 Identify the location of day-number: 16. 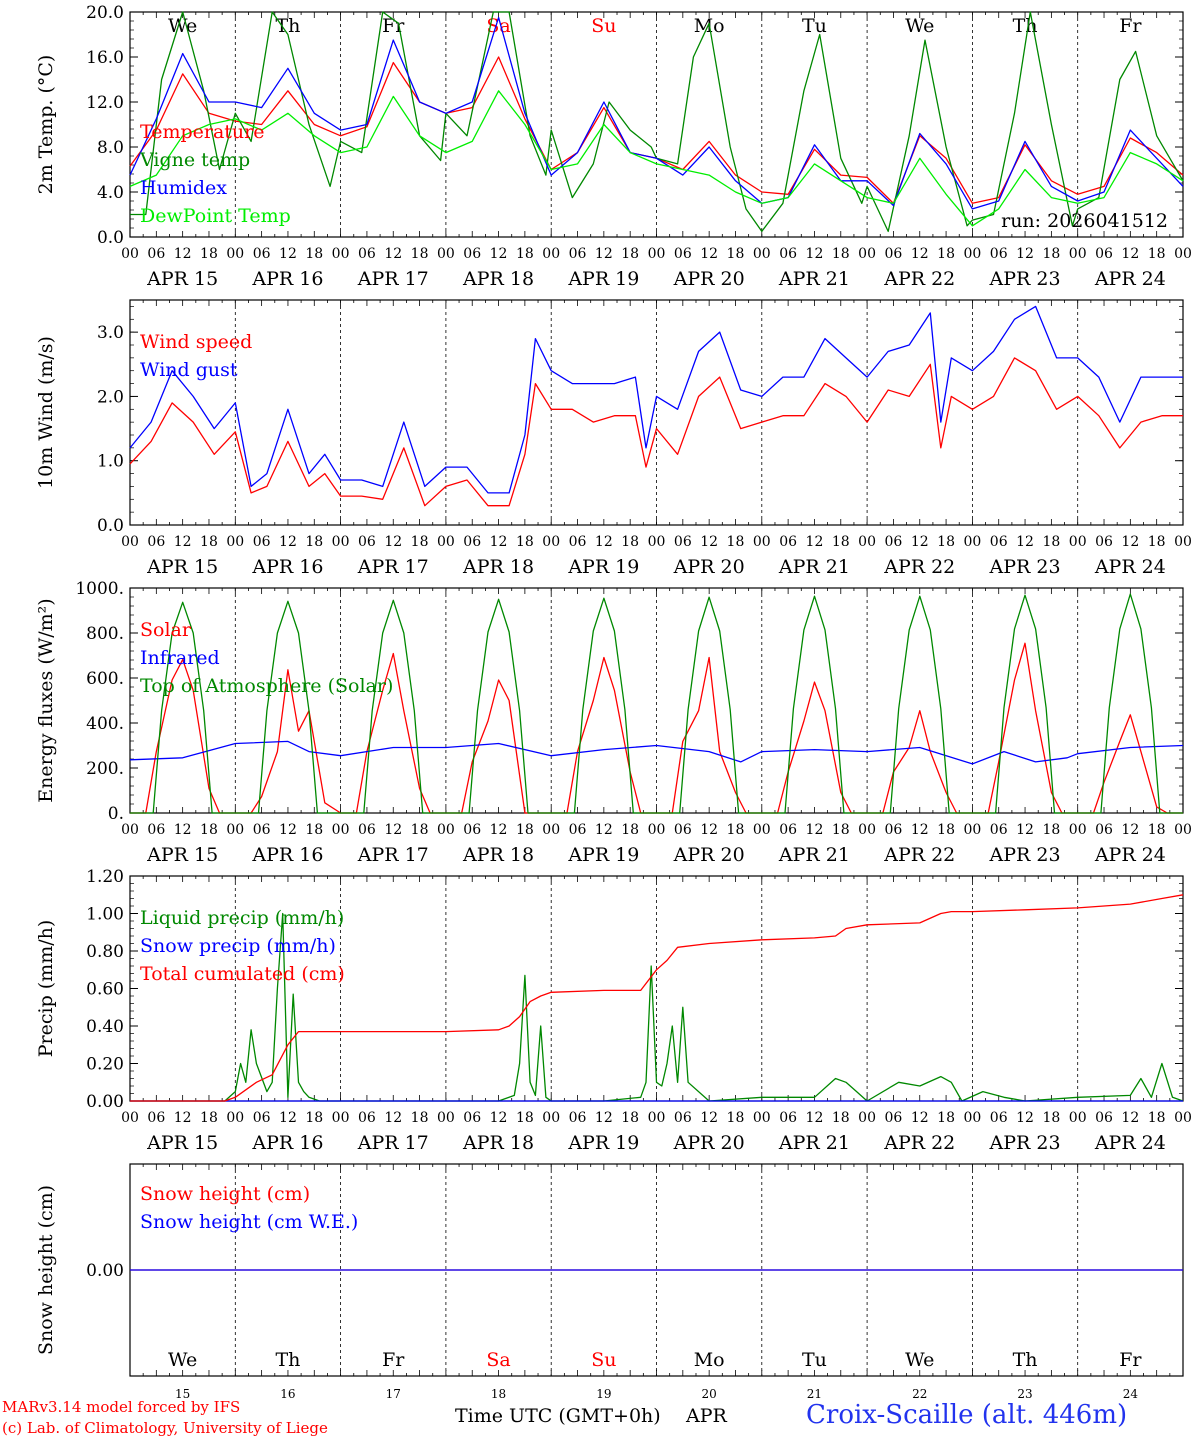
(287, 1394).